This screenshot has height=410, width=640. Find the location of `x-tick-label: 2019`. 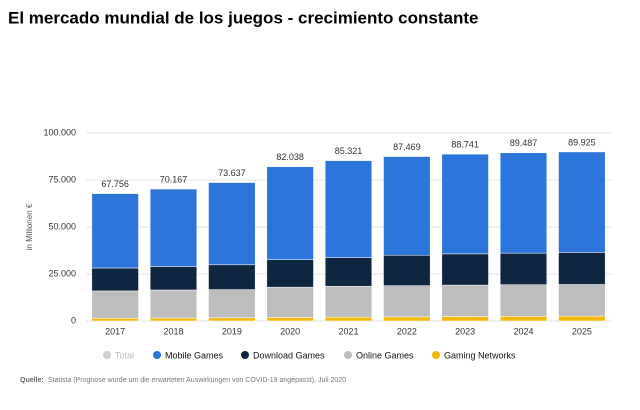

x-tick-label: 2019 is located at coordinates (232, 331).